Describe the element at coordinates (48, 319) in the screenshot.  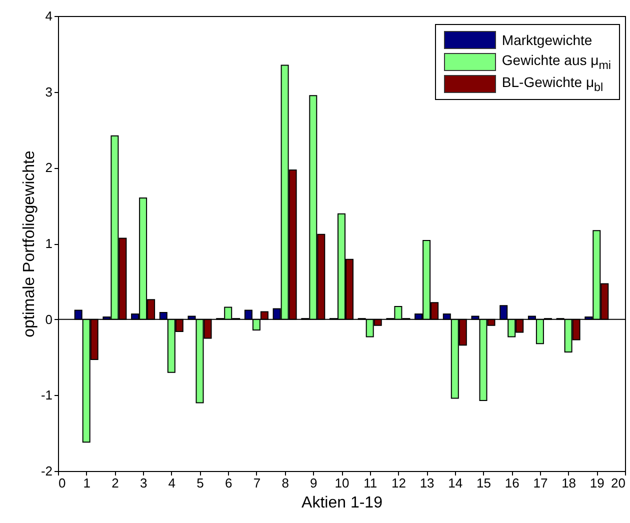
I see `y-tick-label: 0` at that location.